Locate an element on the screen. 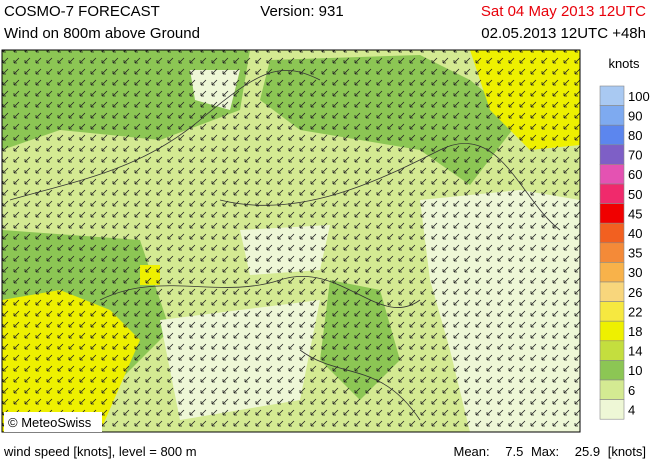 This screenshot has width=650, height=467. valid-time: Sat 04 May 2013 12UTC is located at coordinates (563, 11).